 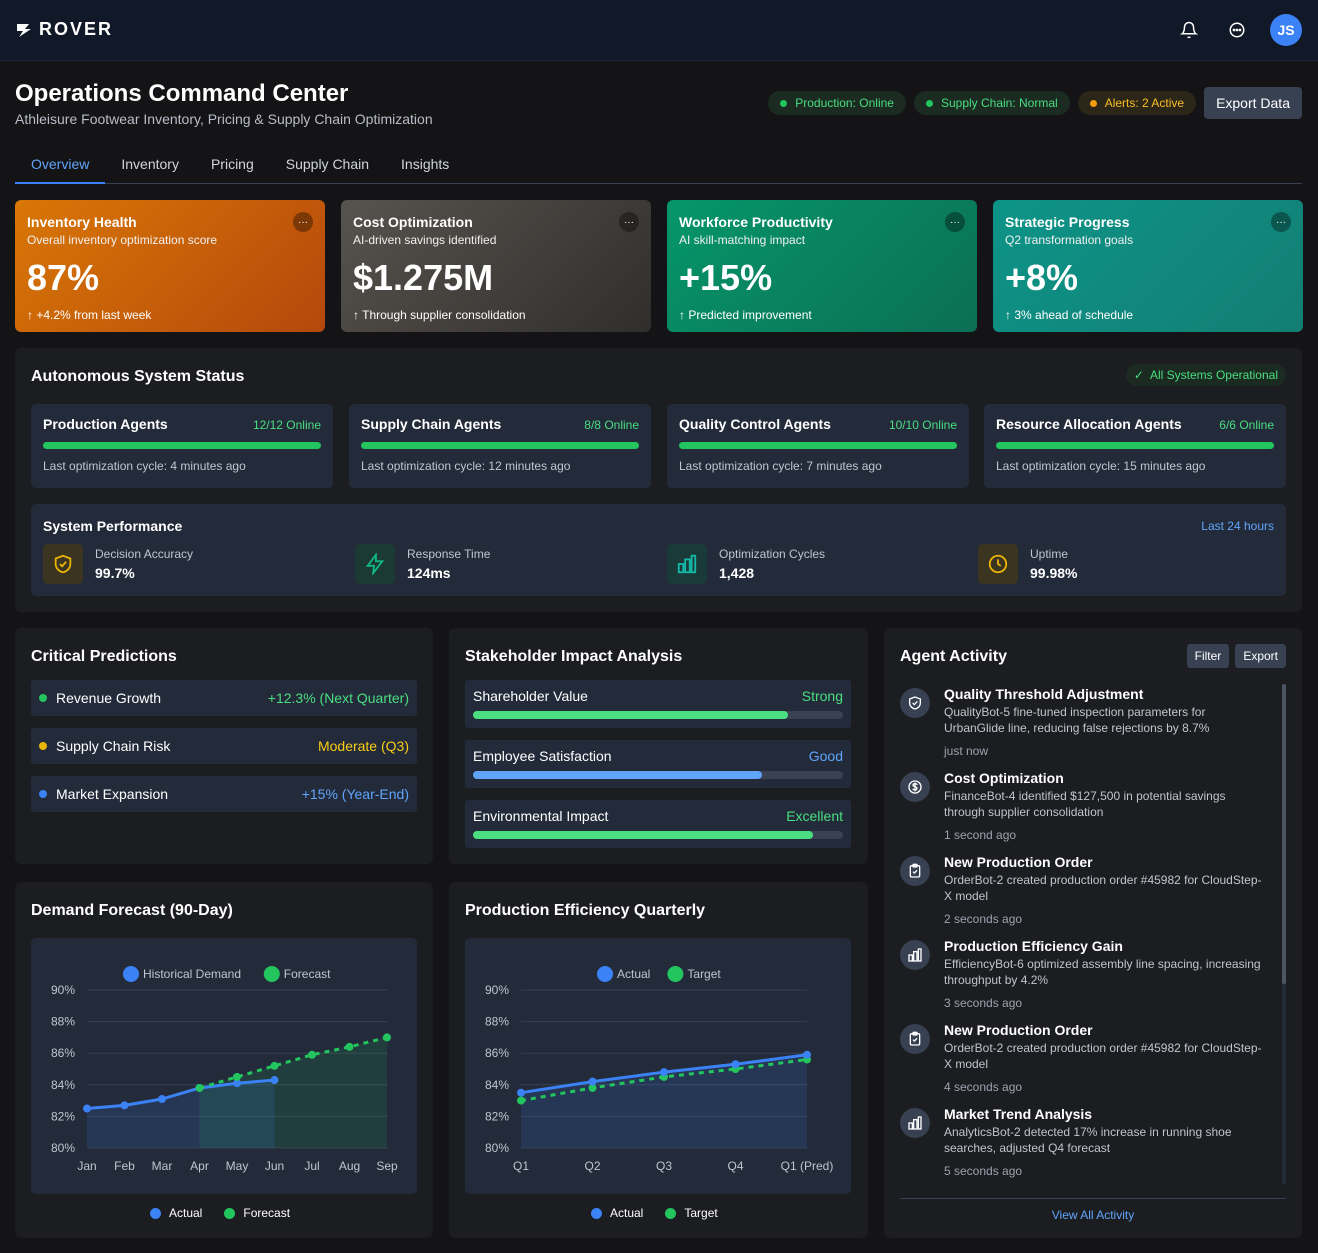 What do you see at coordinates (224, 698) in the screenshot?
I see `prediction-row-revenue-growth: Revenue Growth +12.3% (Next Quarter)` at bounding box center [224, 698].